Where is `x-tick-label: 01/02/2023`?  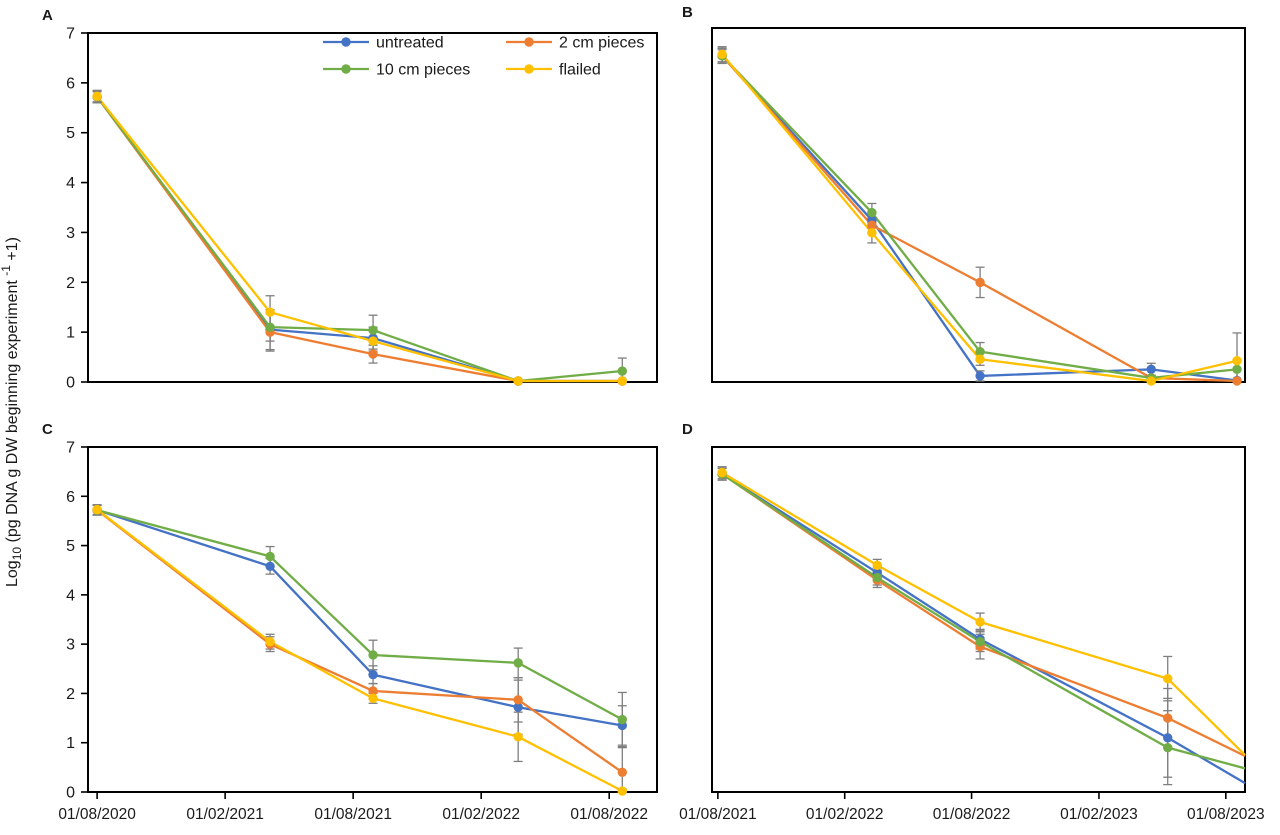 x-tick-label: 01/02/2023 is located at coordinates (1099, 814).